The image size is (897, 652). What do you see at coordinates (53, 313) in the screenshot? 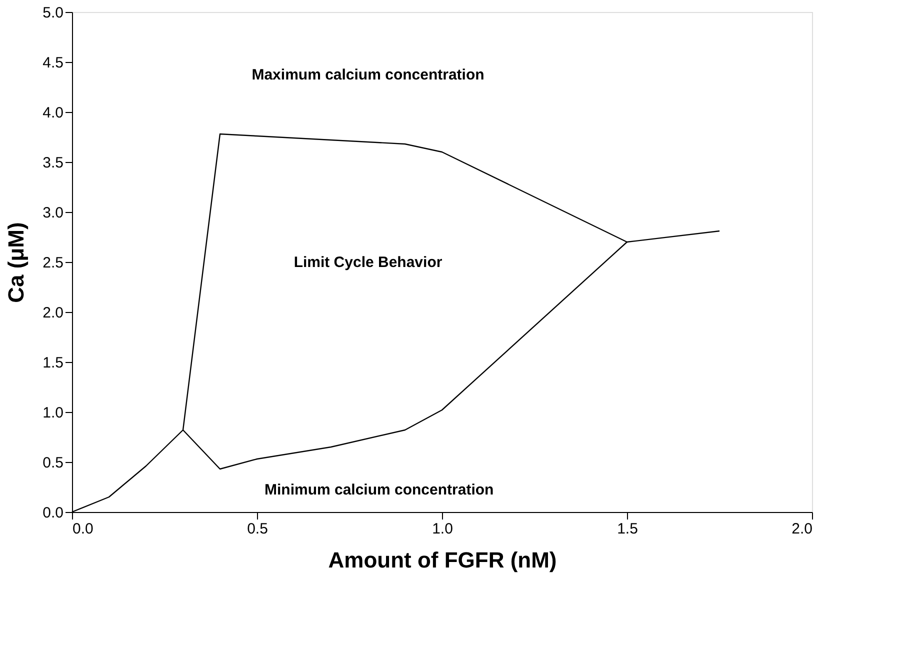
I see `y-tick-label: 2.0` at bounding box center [53, 313].